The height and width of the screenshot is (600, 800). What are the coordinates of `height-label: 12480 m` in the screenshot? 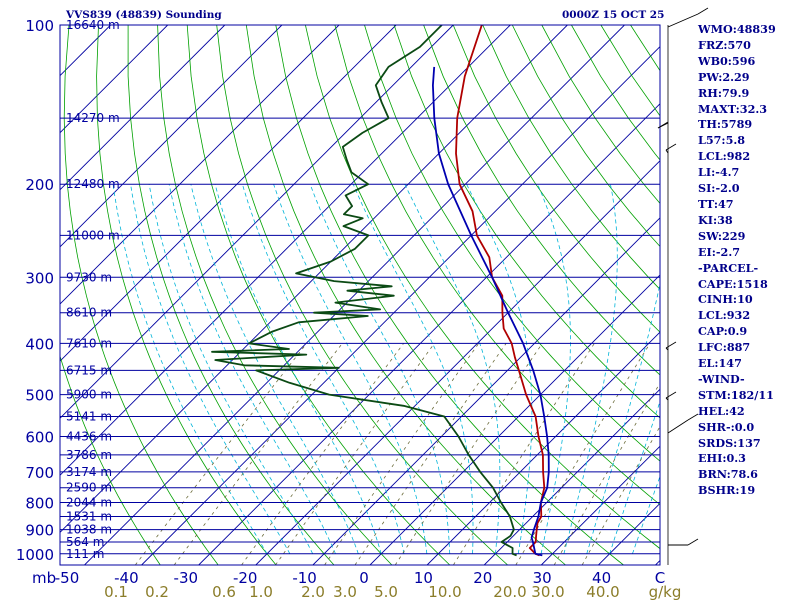 It's located at (93, 184).